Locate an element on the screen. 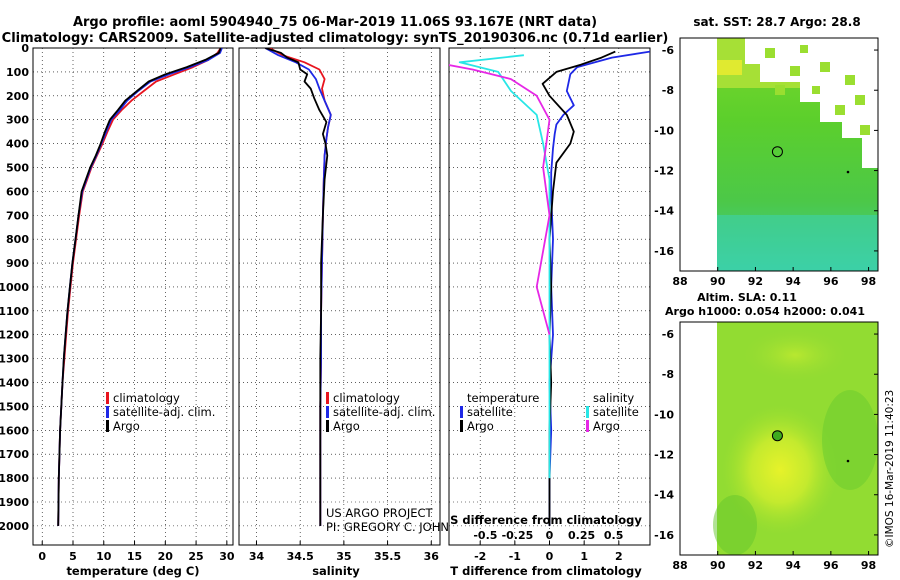  legend-s-argo: Argo is located at coordinates (606, 426).